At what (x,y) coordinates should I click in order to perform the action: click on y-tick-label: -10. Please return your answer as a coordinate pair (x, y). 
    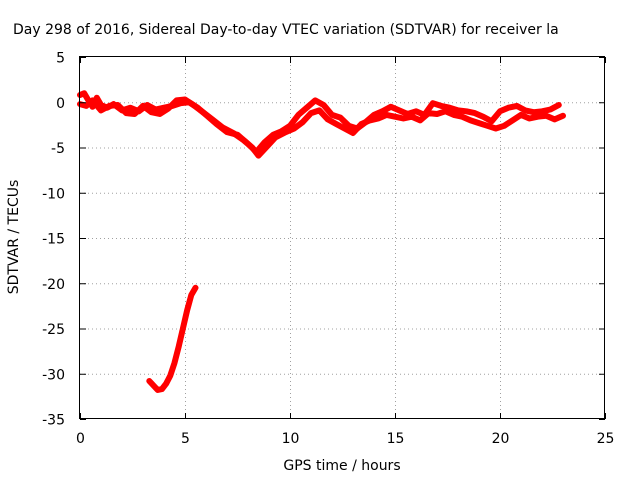
    Looking at the image, I should click on (53, 194).